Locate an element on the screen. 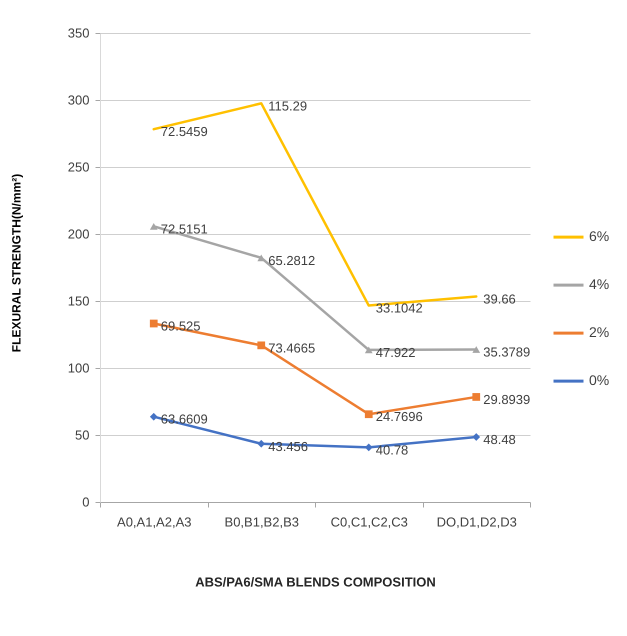 Image resolution: width=627 pixels, height=636 pixels. y-tick-label: 0 is located at coordinates (86, 502).